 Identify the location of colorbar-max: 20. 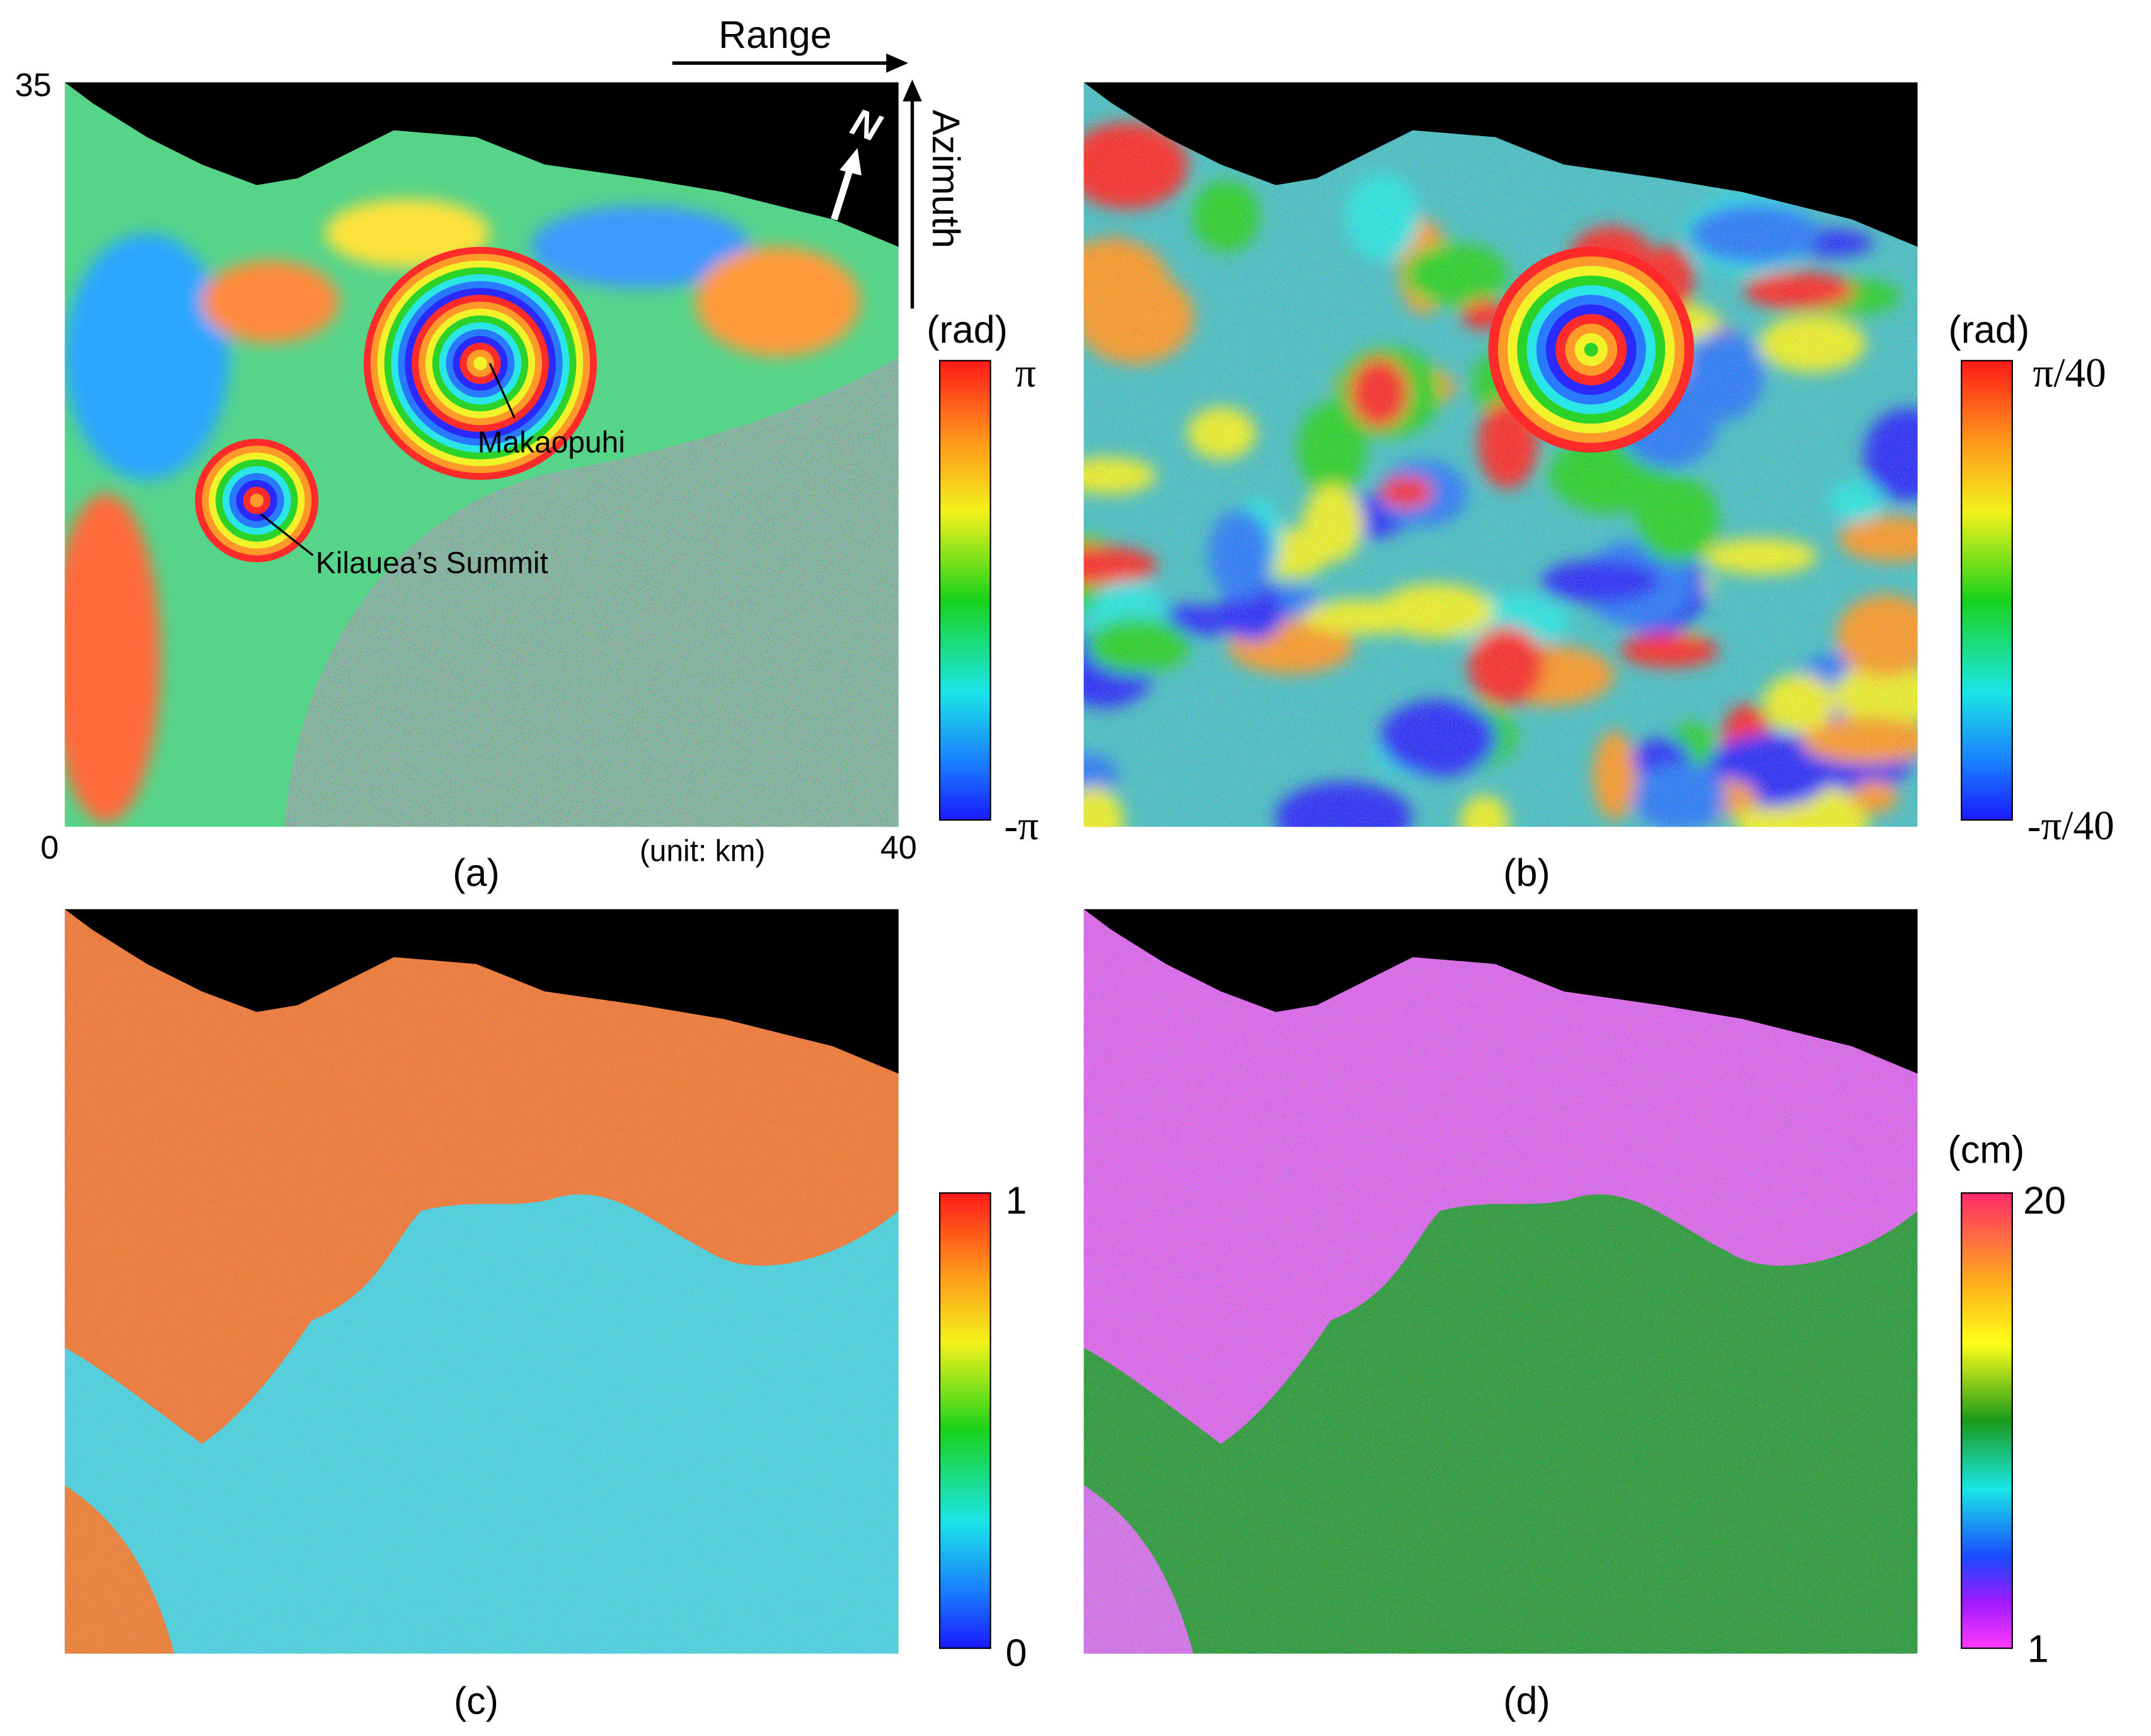
(2044, 1200).